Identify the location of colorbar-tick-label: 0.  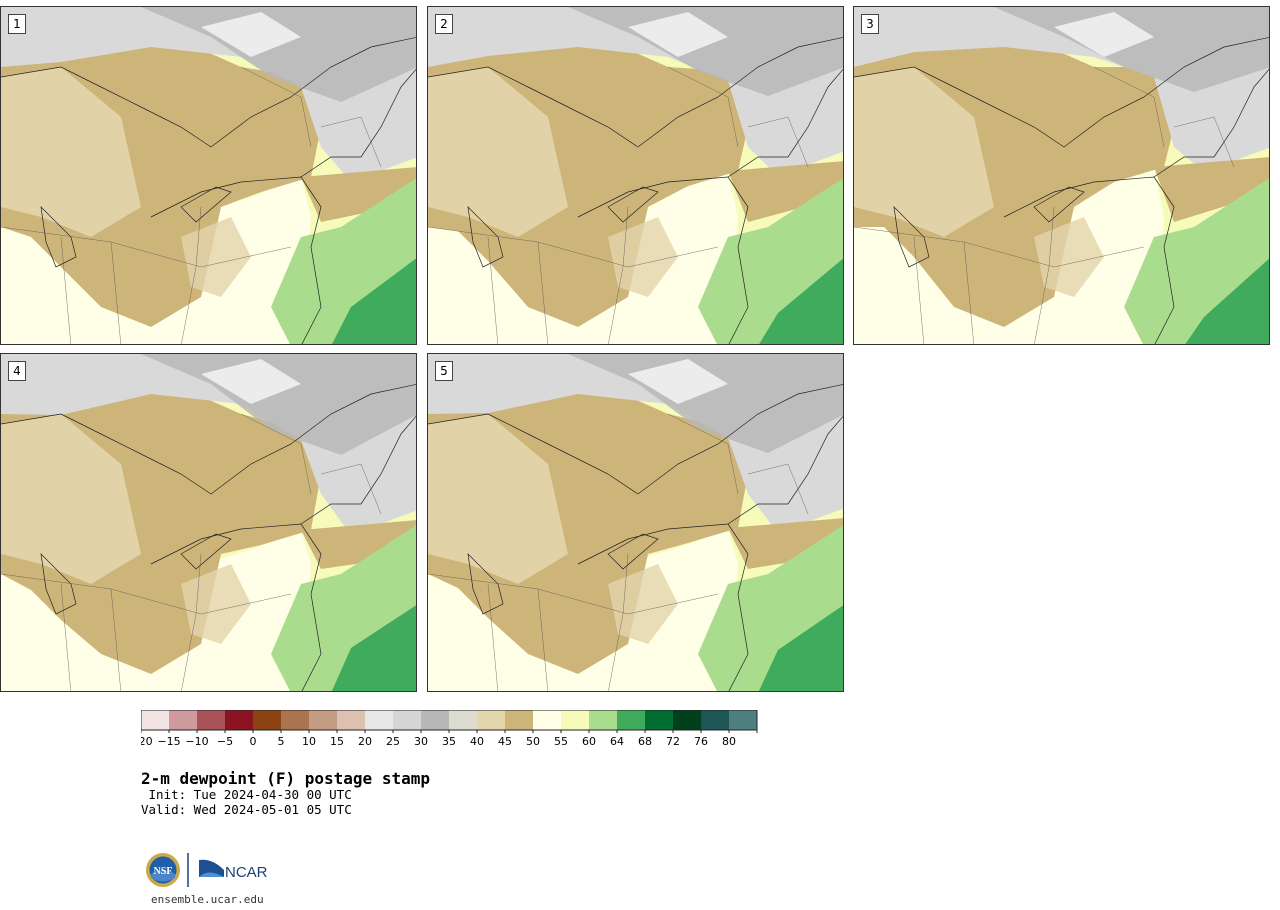
(253, 741).